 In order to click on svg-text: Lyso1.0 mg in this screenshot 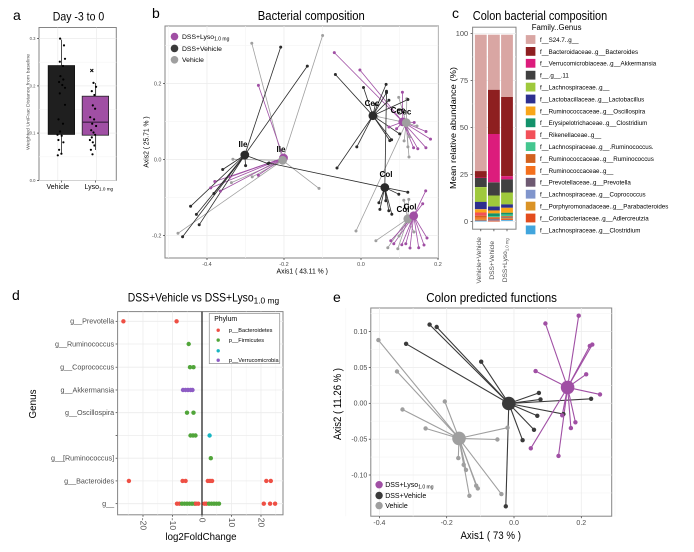, I will do `click(99, 188)`.